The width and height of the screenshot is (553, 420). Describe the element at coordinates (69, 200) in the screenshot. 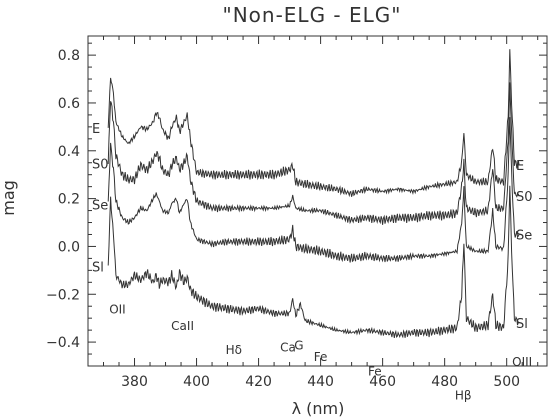

I see `y-tick-label: 0.2` at that location.